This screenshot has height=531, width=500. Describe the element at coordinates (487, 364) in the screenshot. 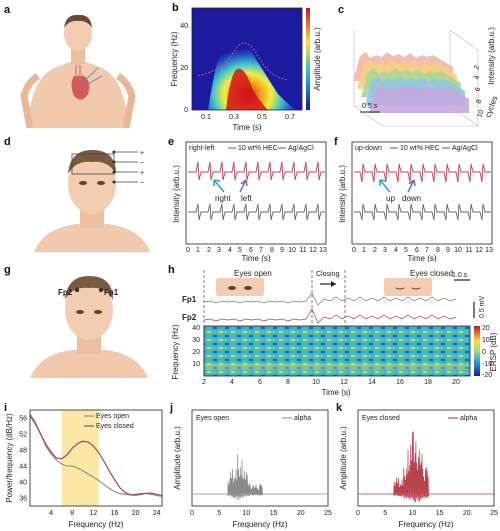

I see `h-cbar-tick: -10` at that location.